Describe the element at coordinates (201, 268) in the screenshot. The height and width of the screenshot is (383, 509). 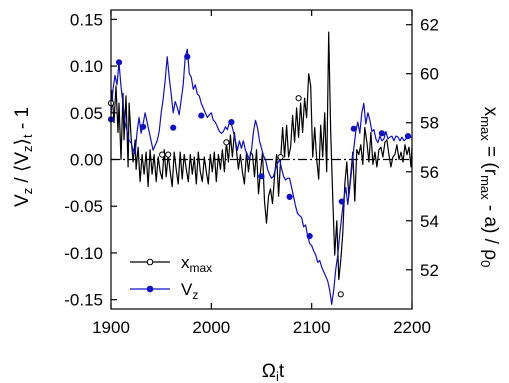
I see `legend-label-xmax-sub: max` at that location.